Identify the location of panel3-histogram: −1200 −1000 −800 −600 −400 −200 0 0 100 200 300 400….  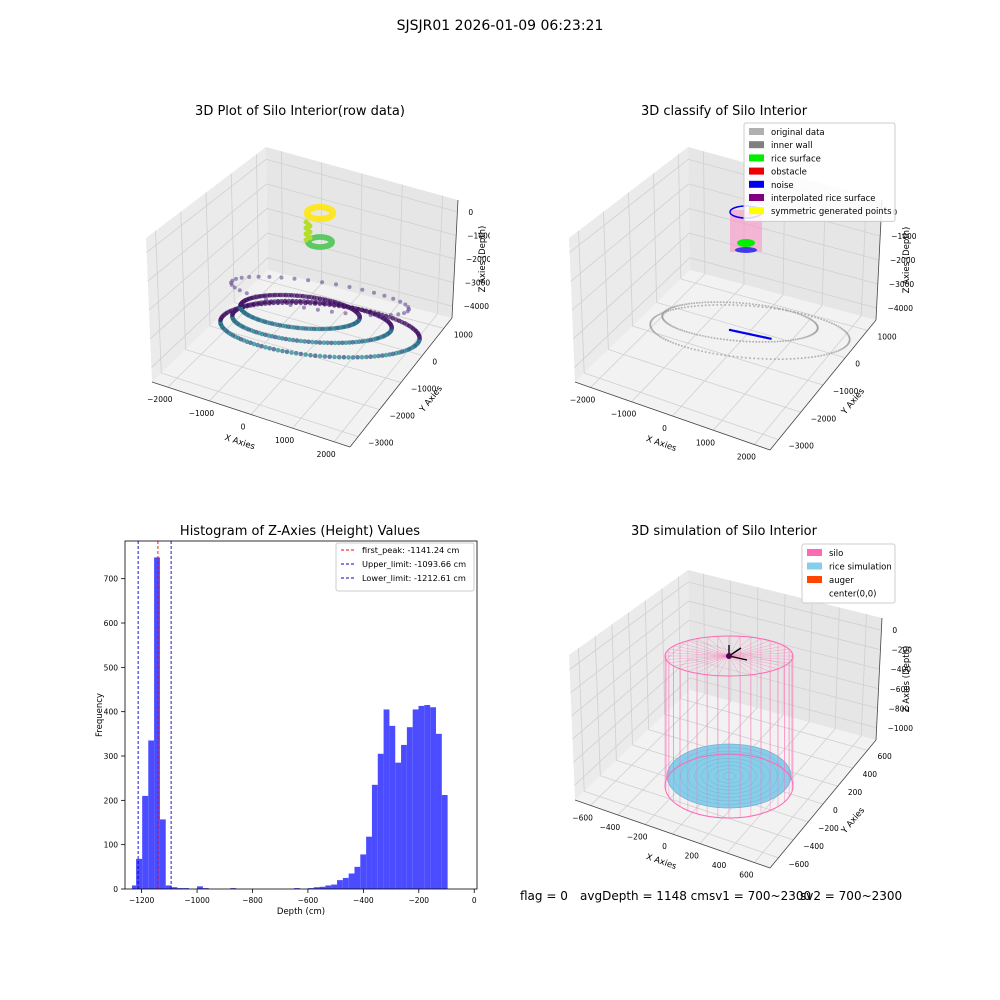
(286, 728).